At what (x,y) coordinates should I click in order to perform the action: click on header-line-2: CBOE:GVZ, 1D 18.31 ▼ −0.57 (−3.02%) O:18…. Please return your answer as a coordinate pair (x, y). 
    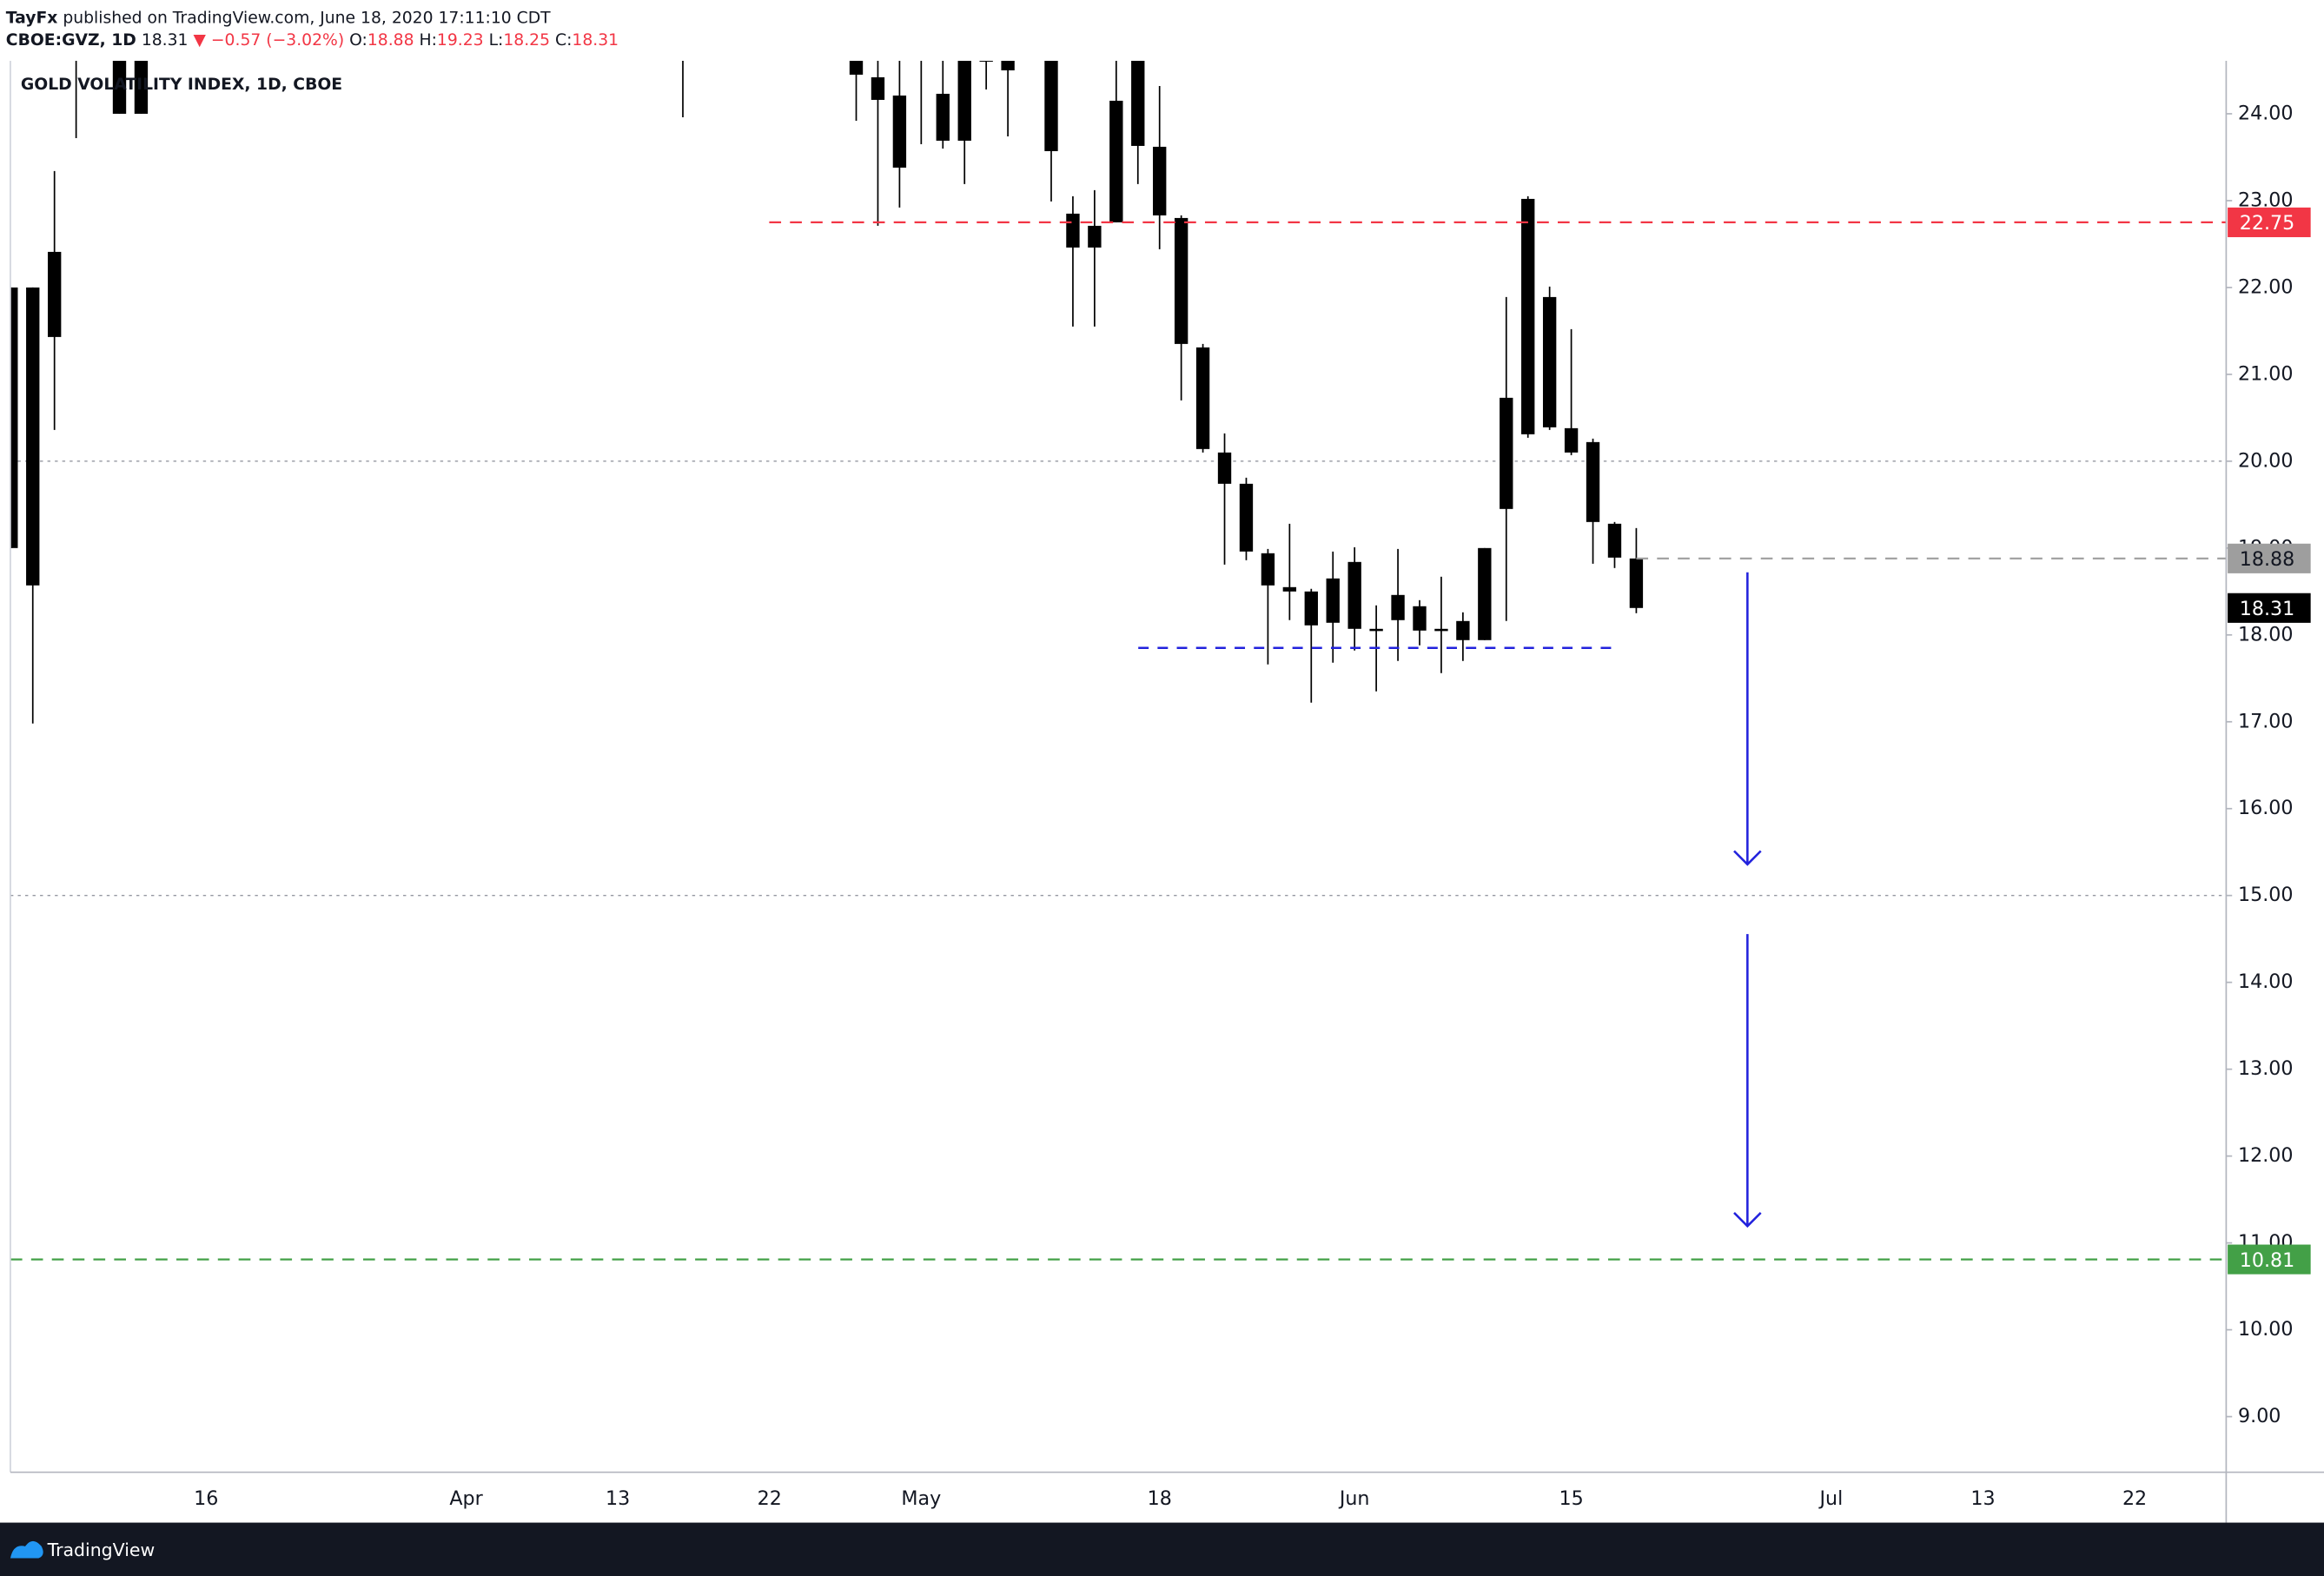
    Looking at the image, I should click on (312, 40).